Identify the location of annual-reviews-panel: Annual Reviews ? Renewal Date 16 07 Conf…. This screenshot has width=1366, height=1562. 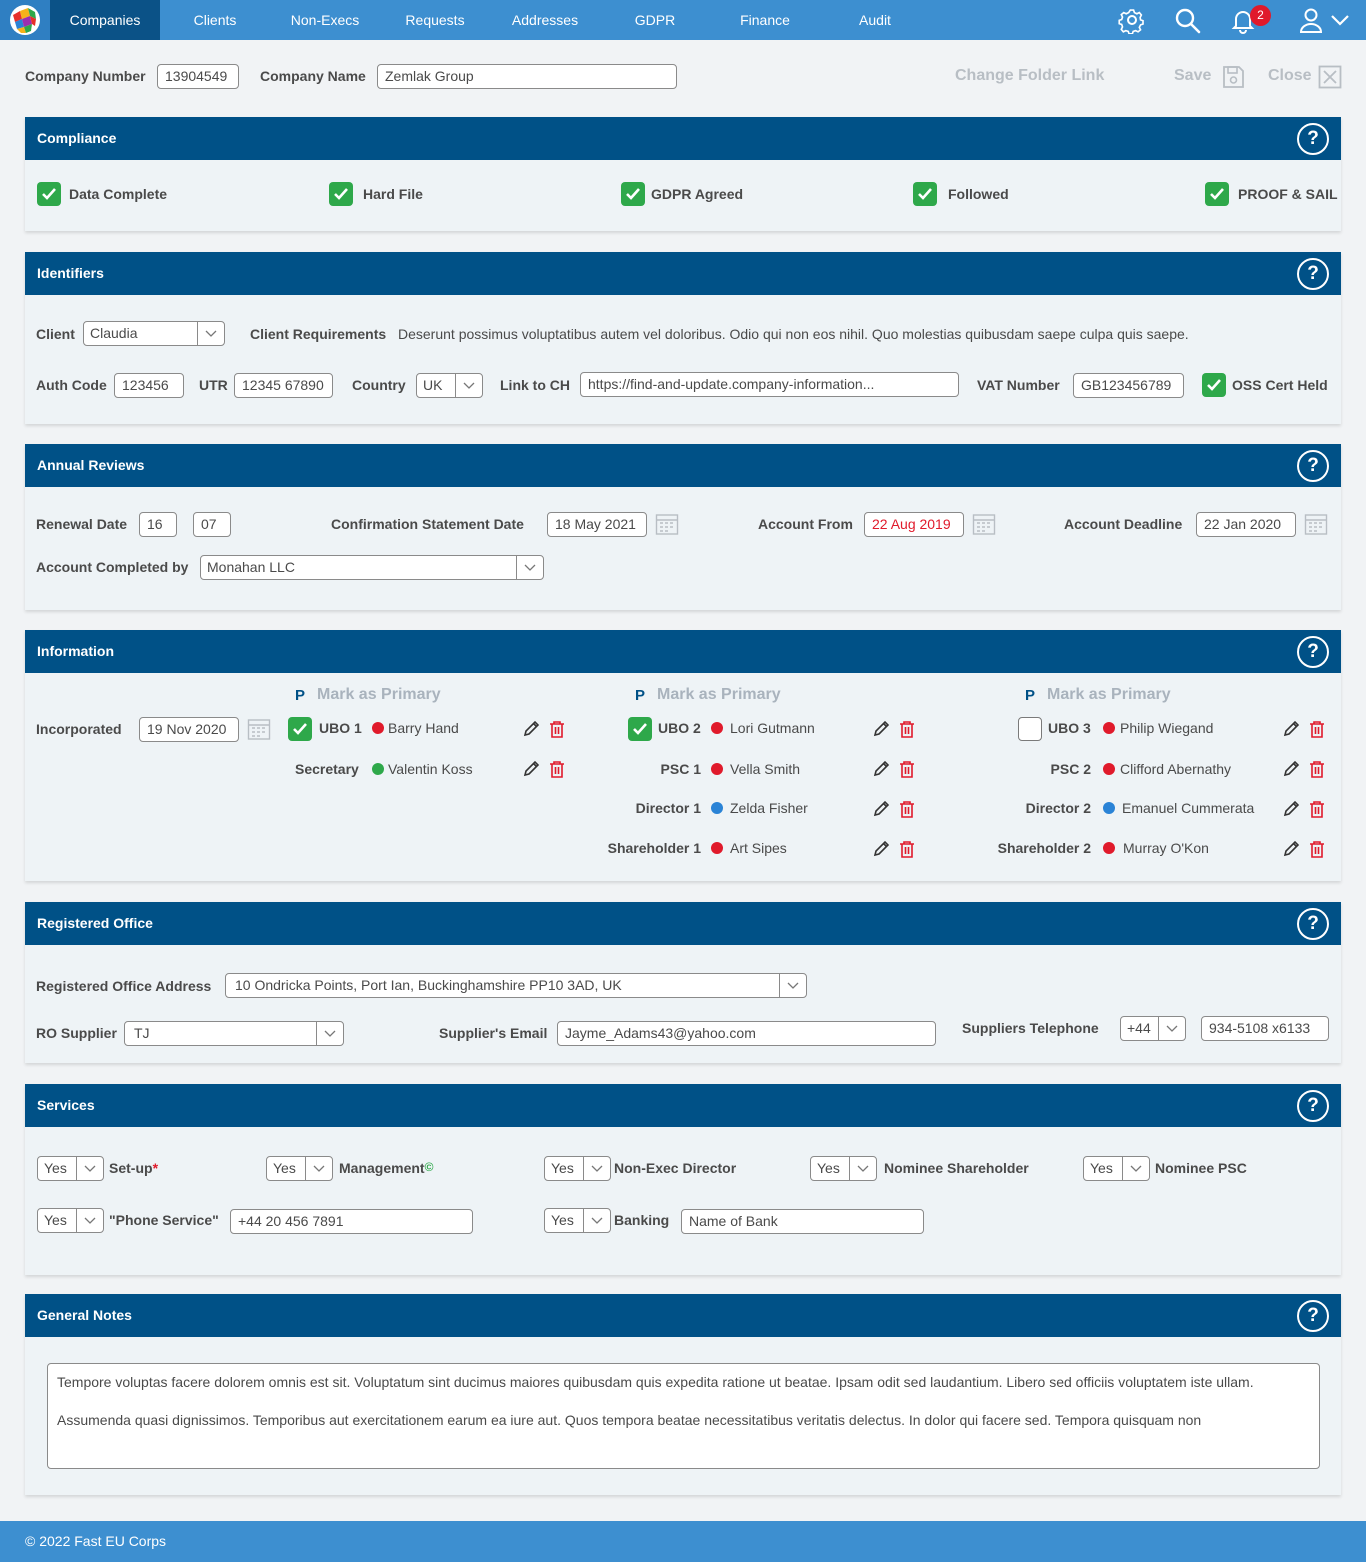
(683, 527).